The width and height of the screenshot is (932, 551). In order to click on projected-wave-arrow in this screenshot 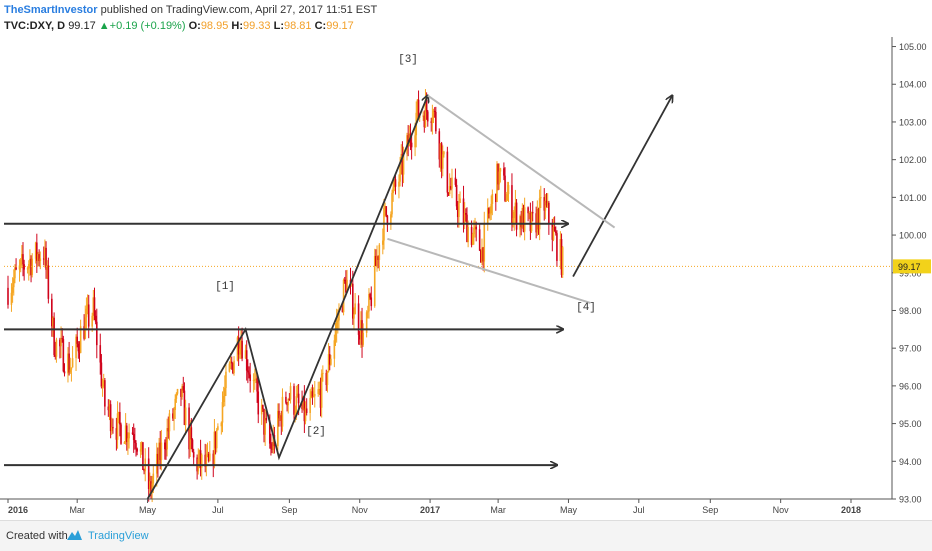, I will do `click(622, 186)`.